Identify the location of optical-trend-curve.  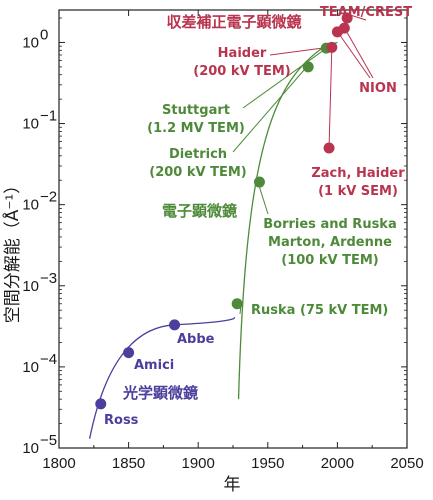
(162, 377).